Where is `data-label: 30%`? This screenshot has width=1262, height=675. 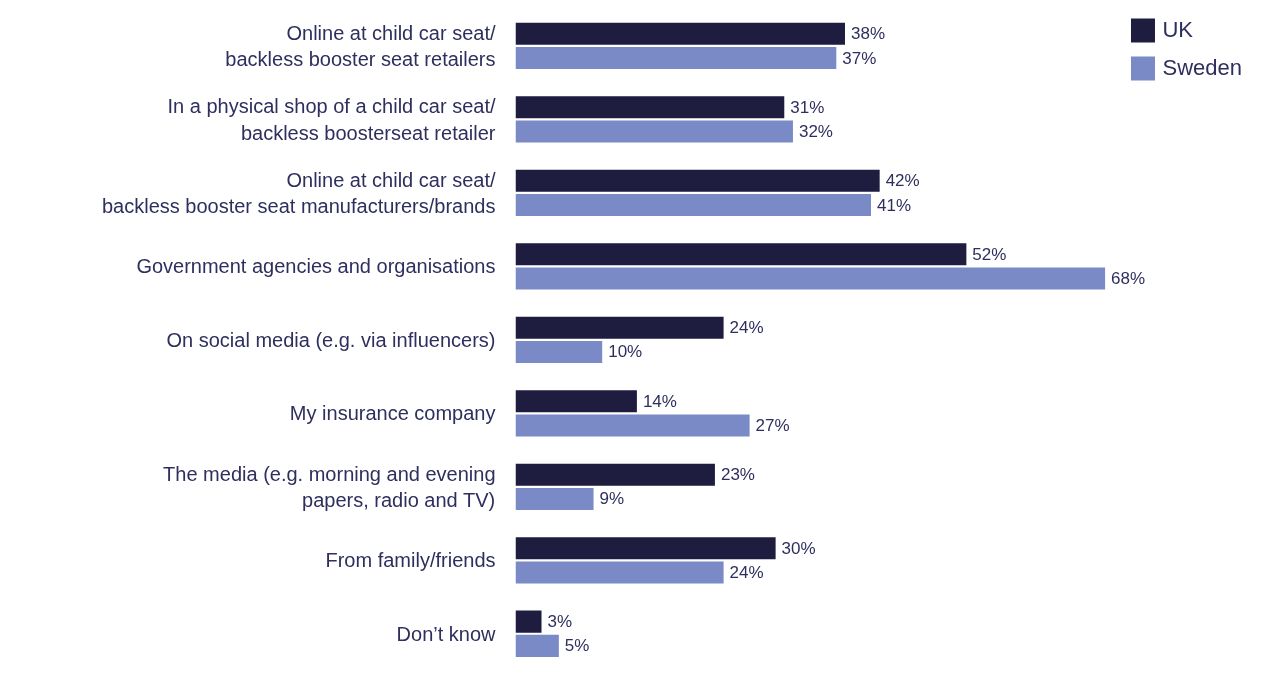 data-label: 30% is located at coordinates (798, 548).